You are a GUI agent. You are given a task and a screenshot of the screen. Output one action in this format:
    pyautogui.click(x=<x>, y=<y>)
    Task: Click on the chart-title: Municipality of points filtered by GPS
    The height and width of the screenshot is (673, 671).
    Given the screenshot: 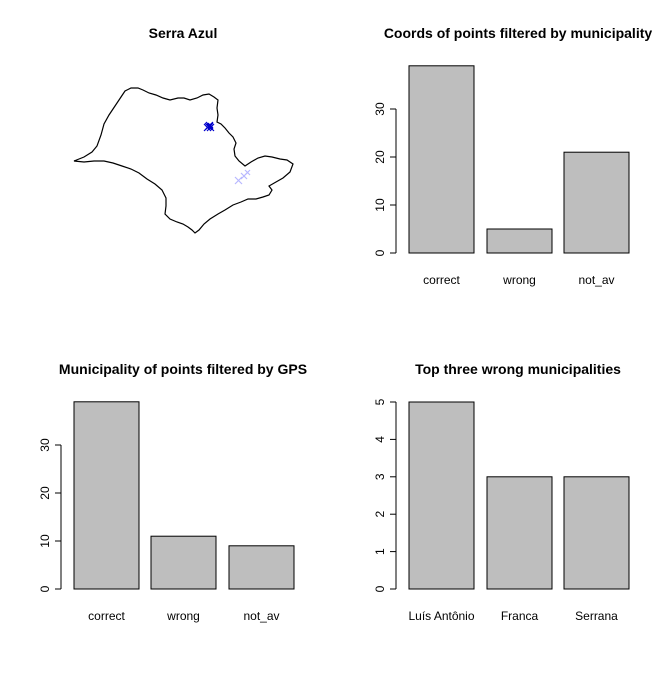 What is the action you would take?
    pyautogui.click(x=183, y=369)
    